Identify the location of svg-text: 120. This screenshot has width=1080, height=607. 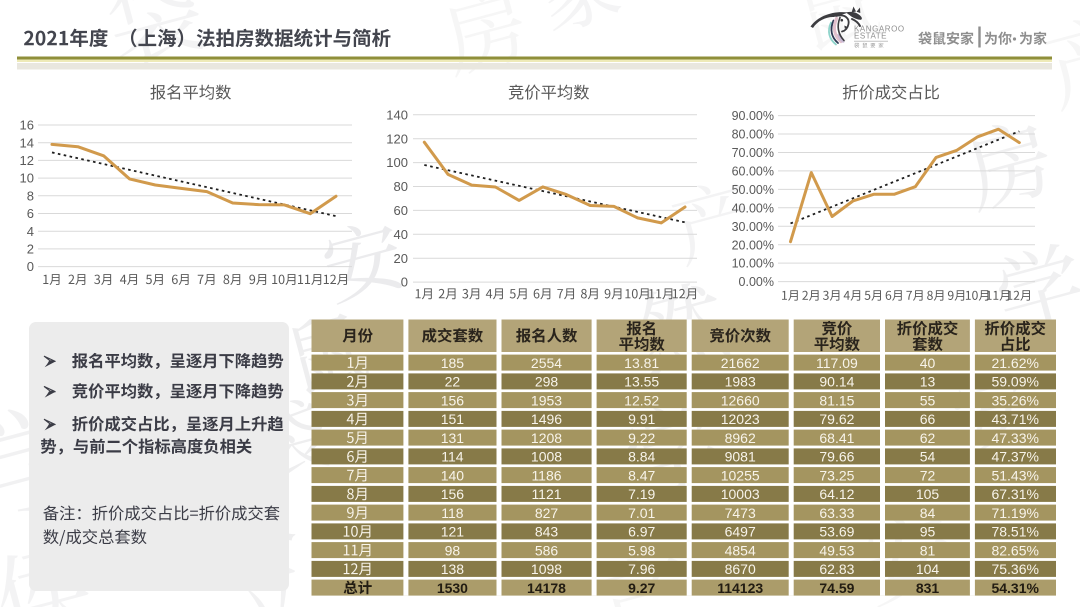
(397, 138).